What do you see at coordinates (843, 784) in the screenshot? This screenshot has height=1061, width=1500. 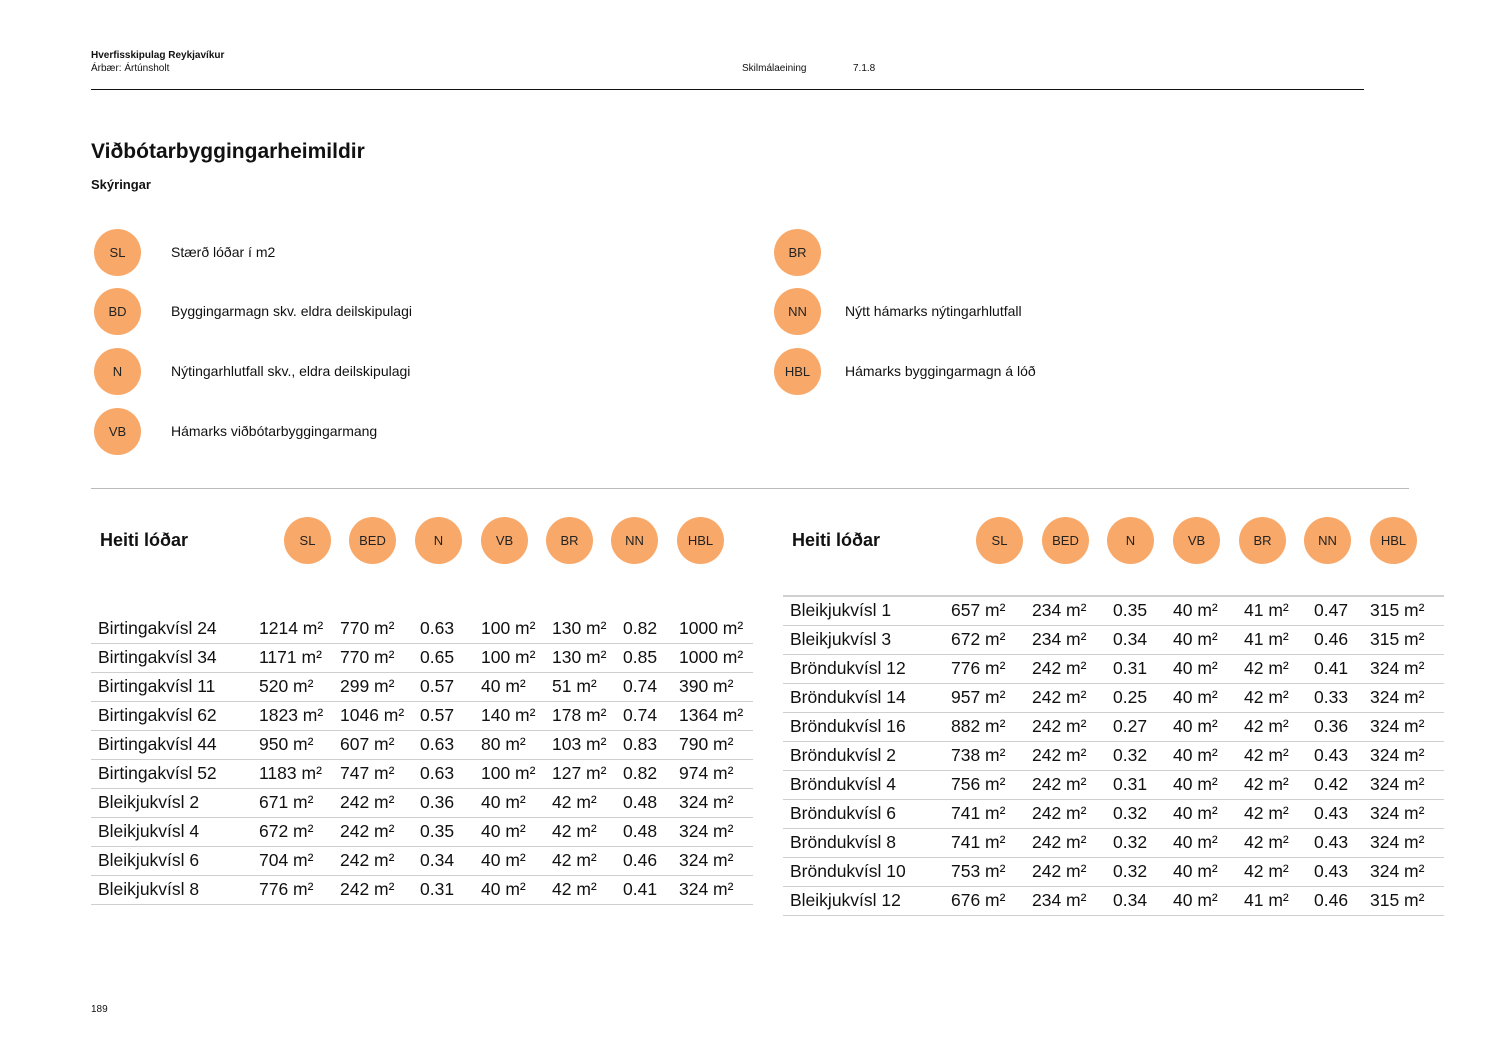 I see `lot-name: Bröndukvísl 4` at bounding box center [843, 784].